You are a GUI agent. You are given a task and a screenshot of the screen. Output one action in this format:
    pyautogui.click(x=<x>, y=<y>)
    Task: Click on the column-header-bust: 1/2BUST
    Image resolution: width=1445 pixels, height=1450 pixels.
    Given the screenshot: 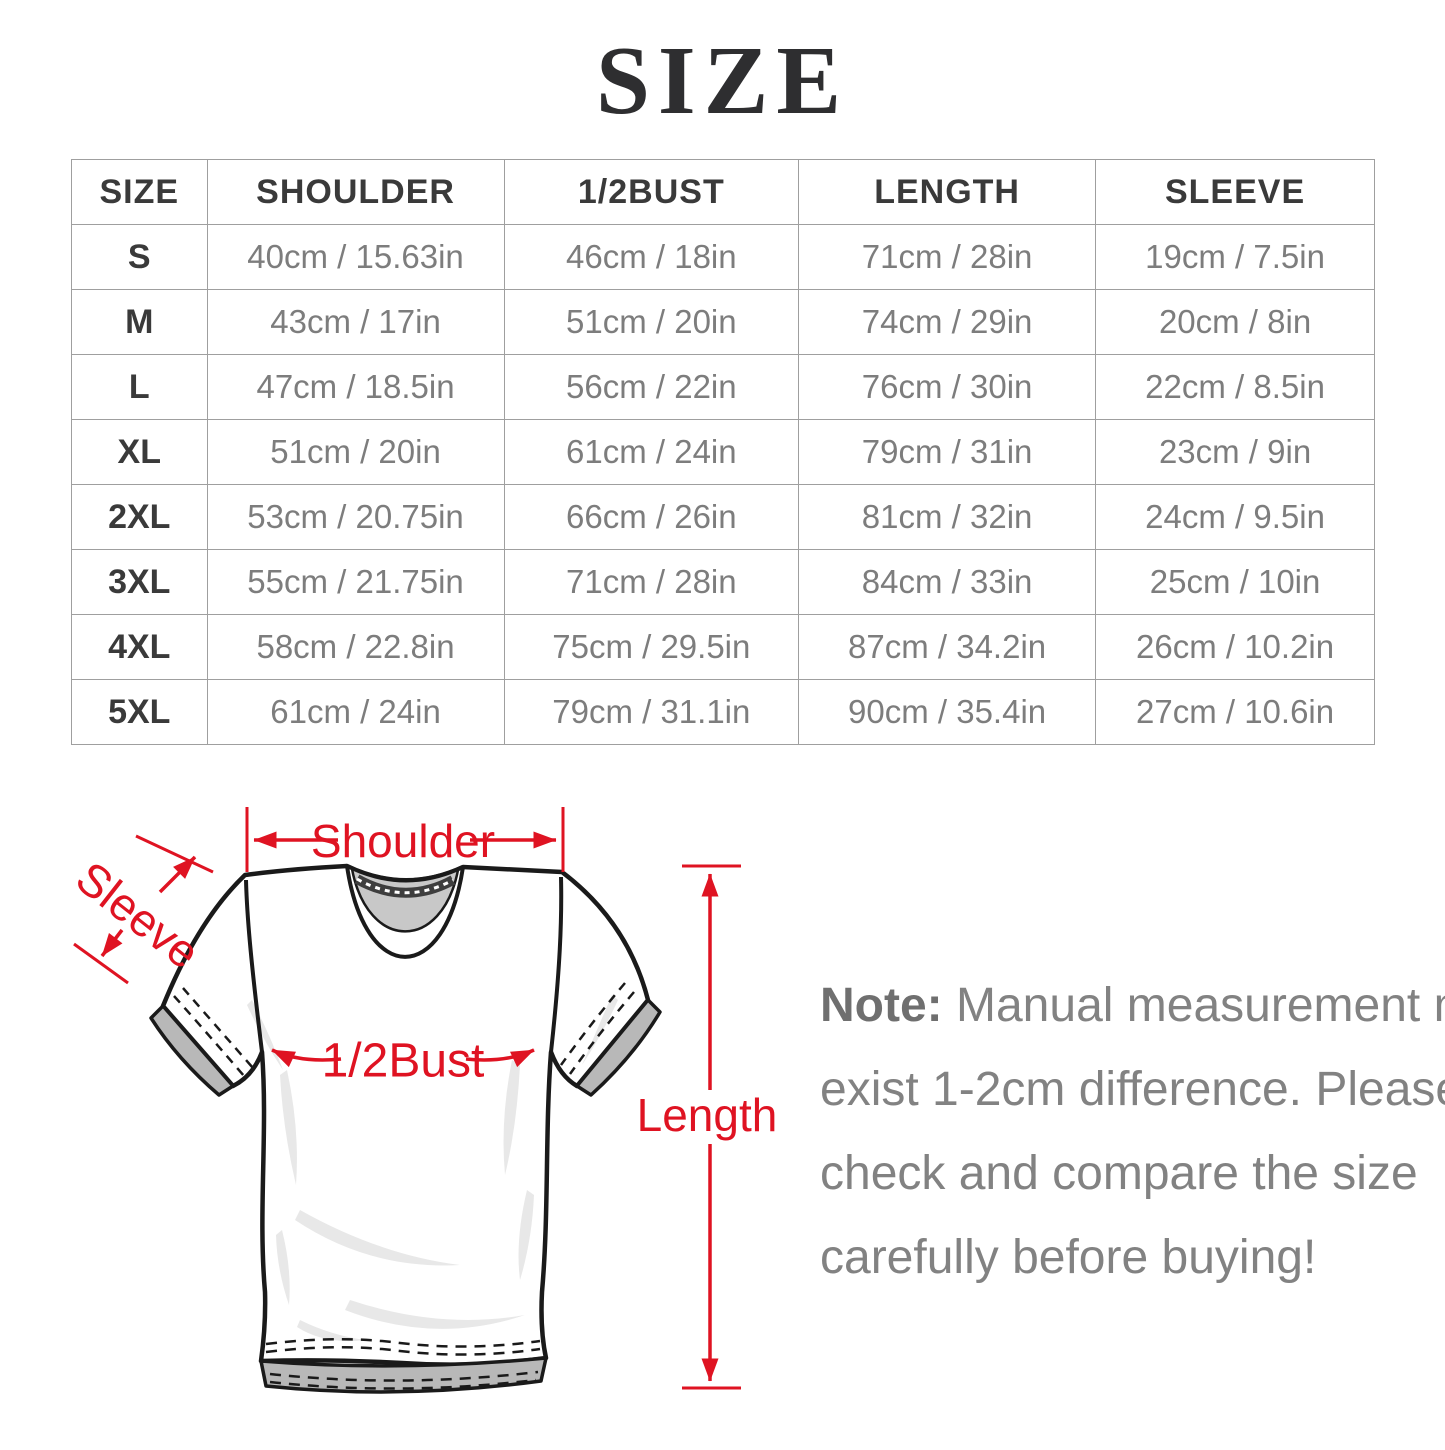 What is the action you would take?
    pyautogui.click(x=651, y=192)
    